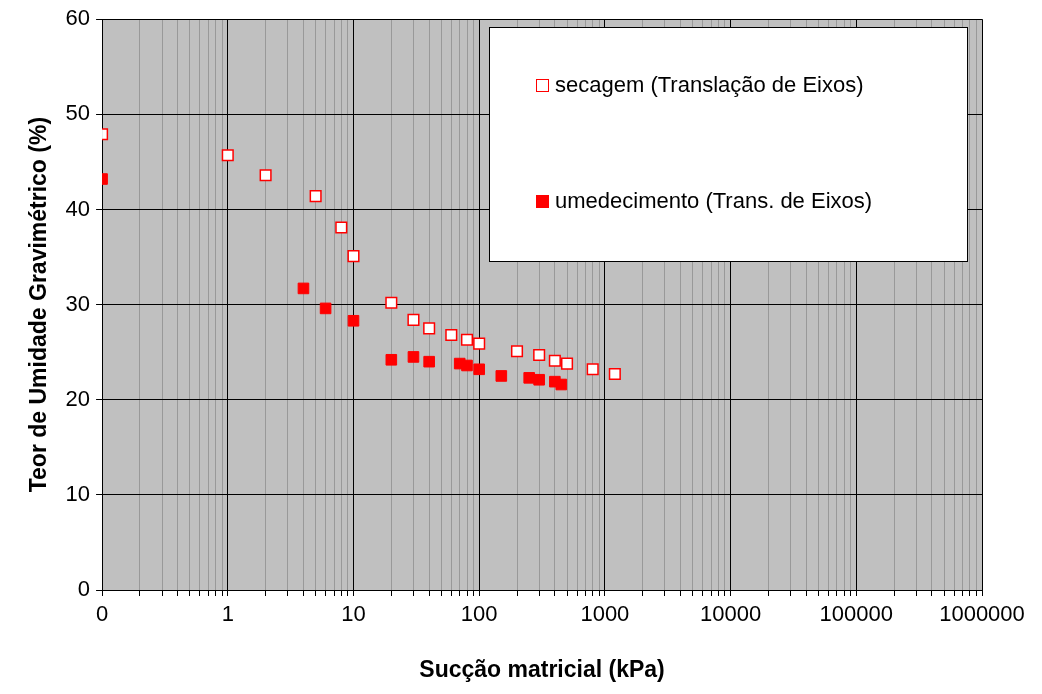 Image resolution: width=1042 pixels, height=694 pixels. What do you see at coordinates (856, 614) in the screenshot?
I see `x-tick-label: 100000` at bounding box center [856, 614].